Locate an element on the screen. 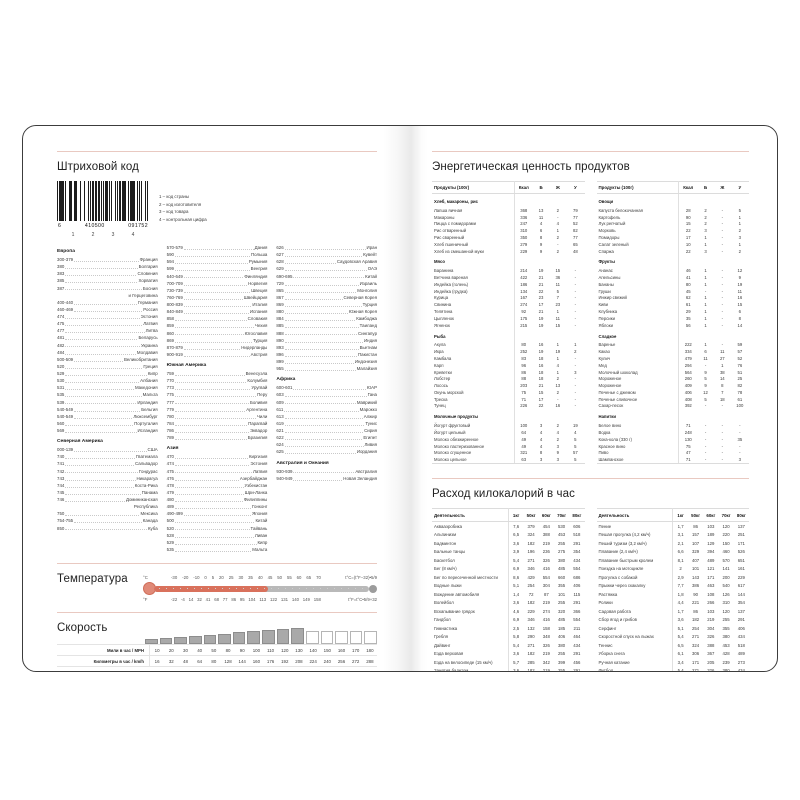 This screenshot has height=800, width=800. country-code: 385 is located at coordinates (61, 281).